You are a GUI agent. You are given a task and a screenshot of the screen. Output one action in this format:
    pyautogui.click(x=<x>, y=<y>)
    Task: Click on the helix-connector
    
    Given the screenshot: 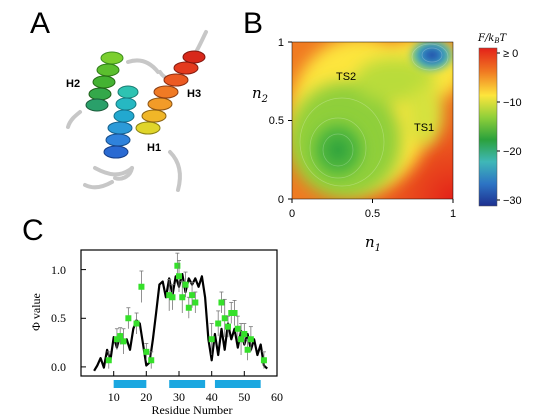 What is the action you would take?
    pyautogui.click(x=126, y=104)
    